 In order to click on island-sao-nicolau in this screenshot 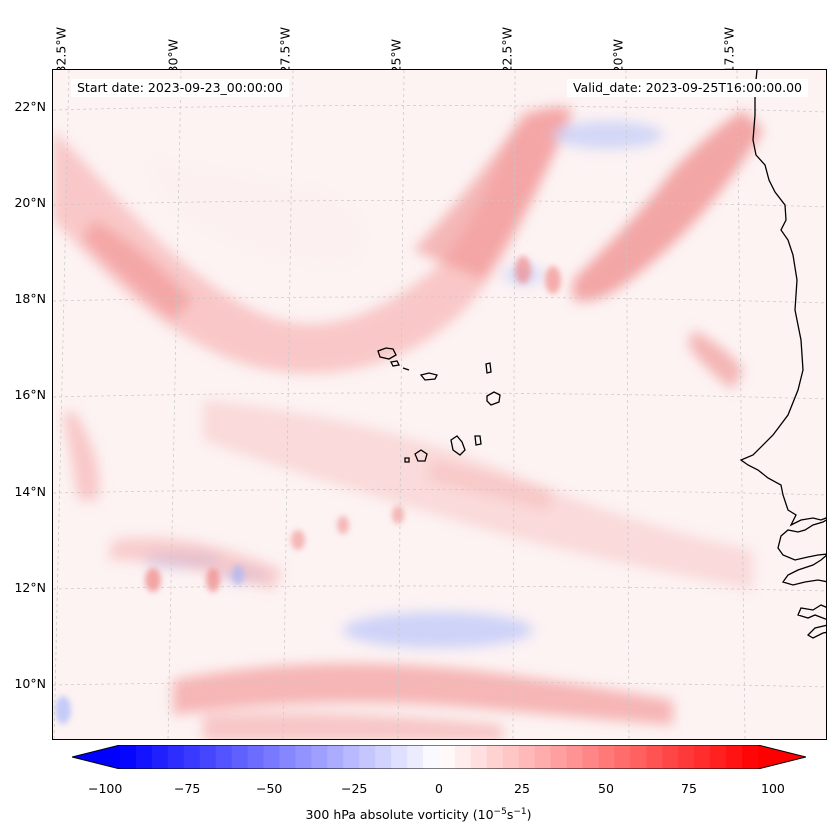, I will do `click(428, 376)`.